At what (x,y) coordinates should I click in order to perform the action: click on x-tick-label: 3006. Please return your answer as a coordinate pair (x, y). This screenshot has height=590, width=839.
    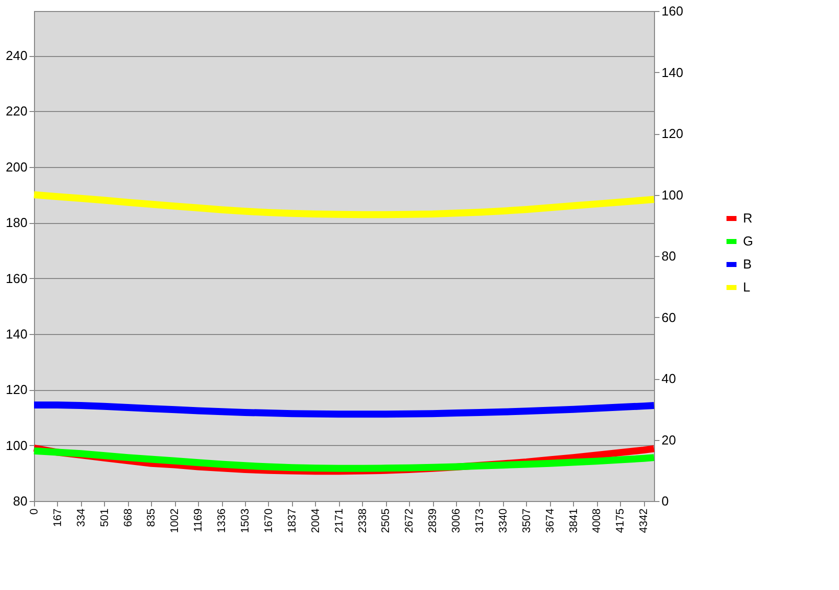
    Looking at the image, I should click on (456, 520).